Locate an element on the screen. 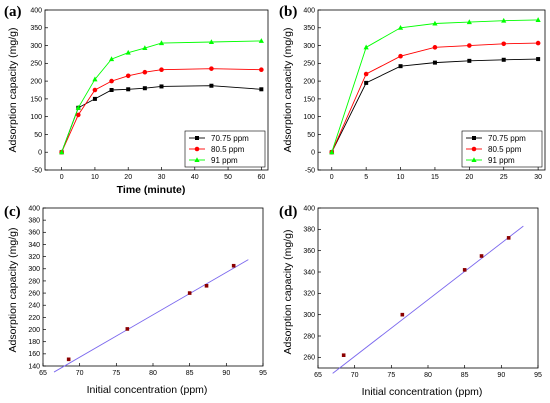  x-tick-label-a-3: 30 is located at coordinates (162, 177).